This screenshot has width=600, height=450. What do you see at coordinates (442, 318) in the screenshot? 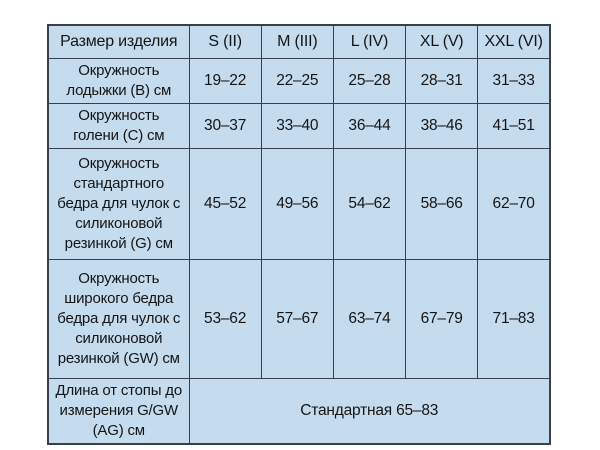
I see `cell-value: 67–79` at bounding box center [442, 318].